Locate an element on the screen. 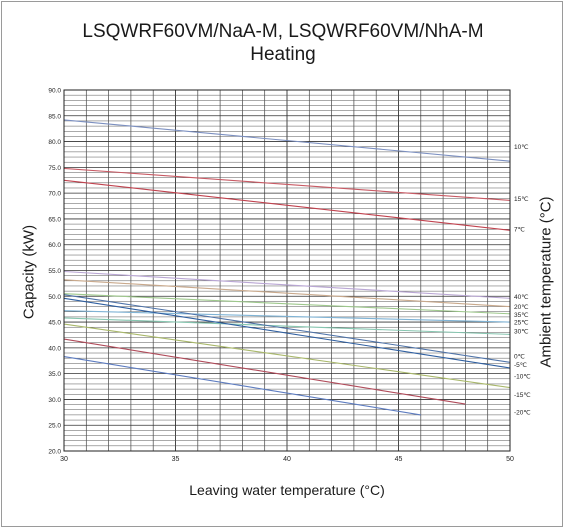 The width and height of the screenshot is (566, 530). x-tick-label: 40 is located at coordinates (287, 459).